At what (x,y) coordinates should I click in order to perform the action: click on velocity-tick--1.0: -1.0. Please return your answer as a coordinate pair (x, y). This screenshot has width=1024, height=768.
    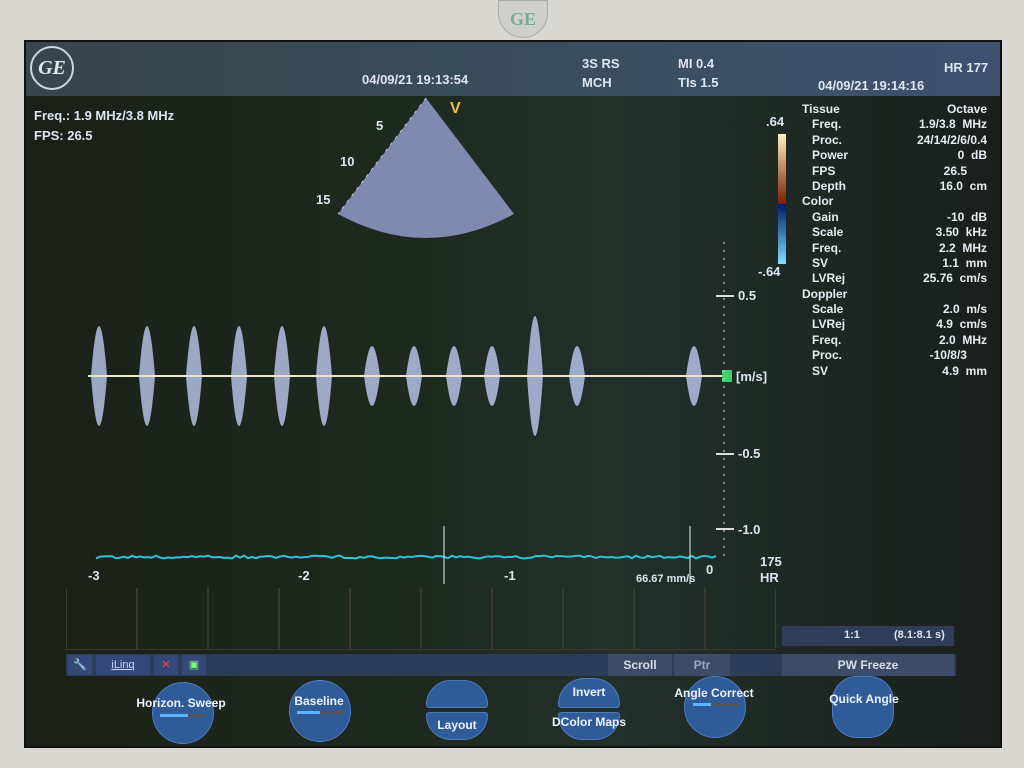
    Looking at the image, I should click on (749, 529).